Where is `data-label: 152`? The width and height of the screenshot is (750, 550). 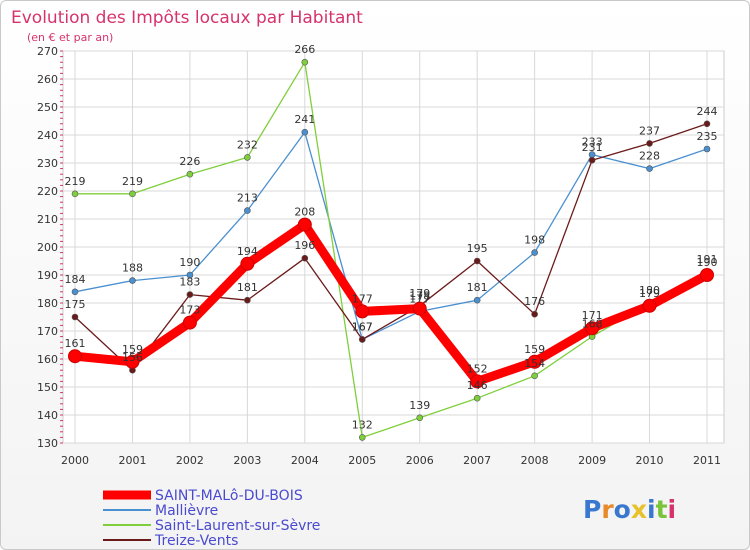 data-label: 152 is located at coordinates (477, 368).